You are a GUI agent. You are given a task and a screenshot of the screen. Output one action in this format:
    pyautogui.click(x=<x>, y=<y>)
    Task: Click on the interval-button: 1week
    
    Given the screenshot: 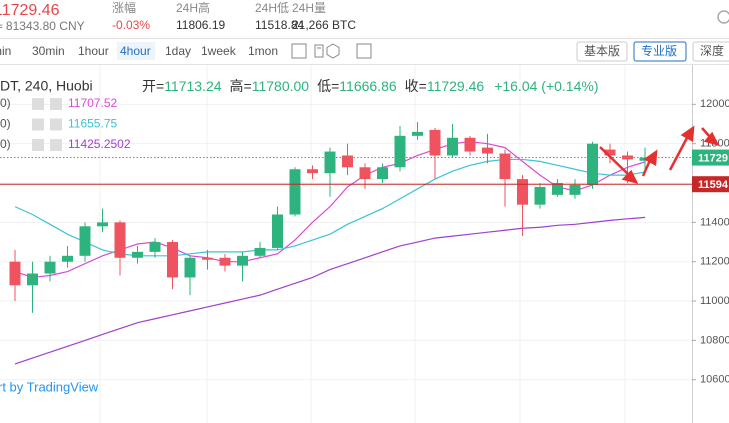 What is the action you would take?
    pyautogui.click(x=219, y=51)
    